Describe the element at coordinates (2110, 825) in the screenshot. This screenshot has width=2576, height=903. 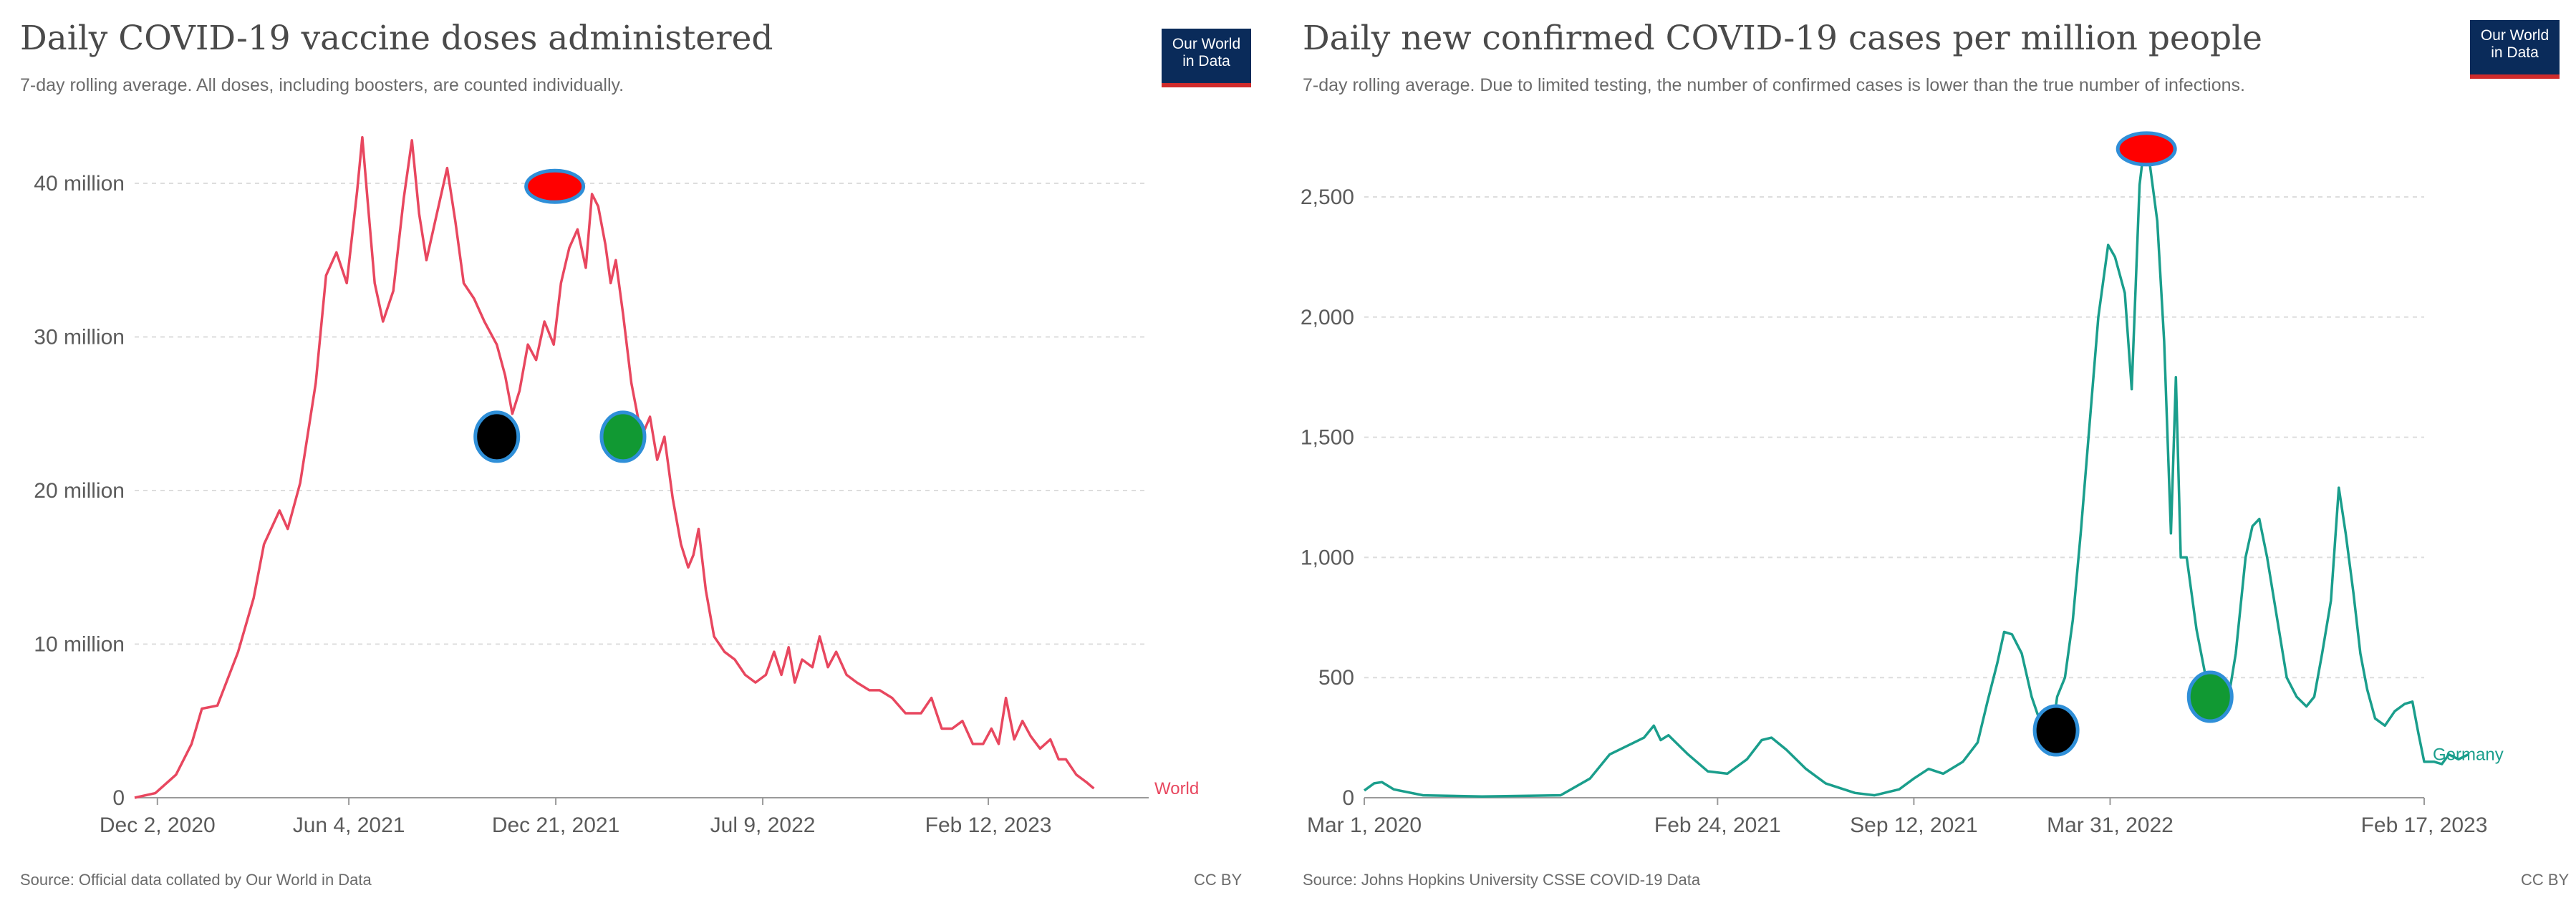
I see `x-tick-label: Mar 31, 2022` at that location.